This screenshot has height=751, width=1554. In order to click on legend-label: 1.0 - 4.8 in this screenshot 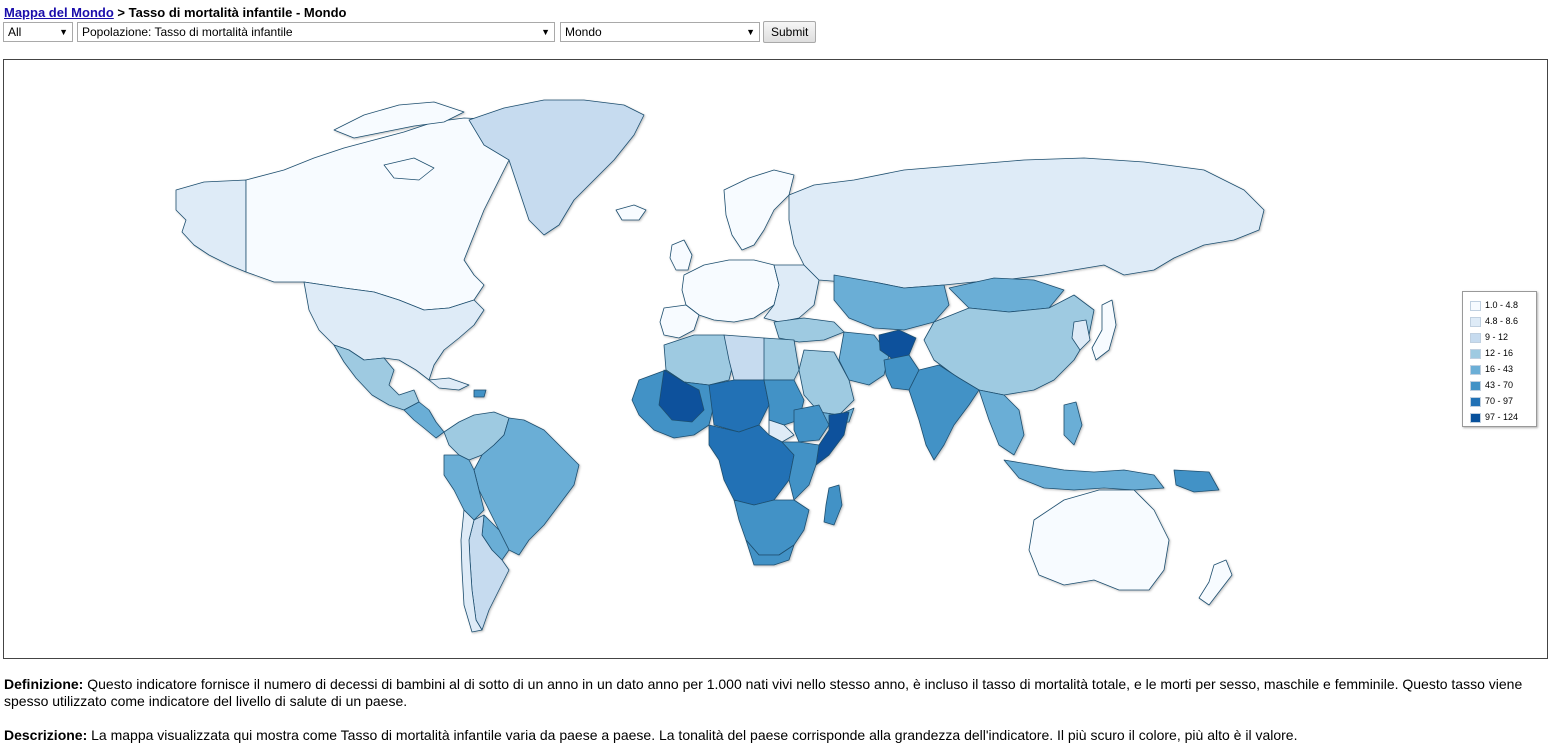, I will do `click(1502, 305)`.